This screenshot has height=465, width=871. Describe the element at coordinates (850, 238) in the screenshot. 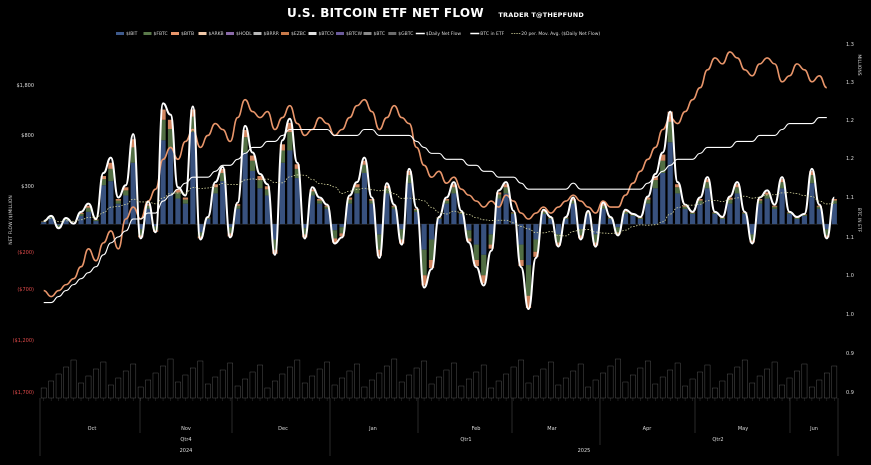

I see `right-tick-label: 1.1` at that location.